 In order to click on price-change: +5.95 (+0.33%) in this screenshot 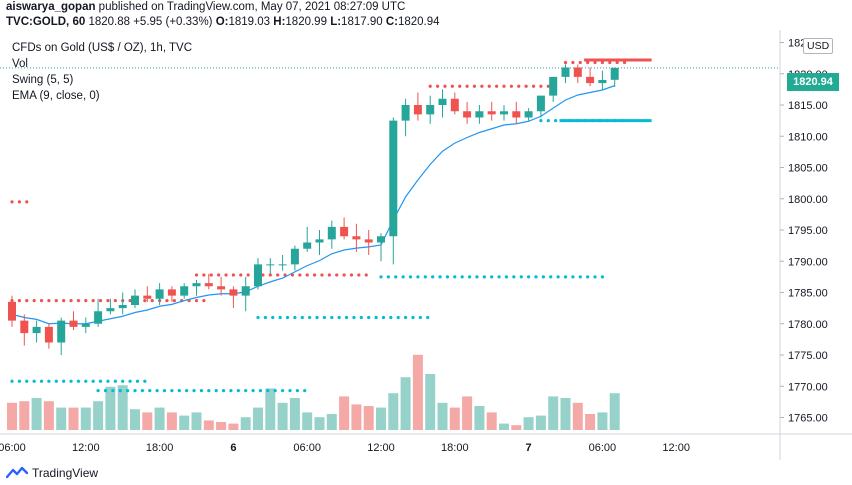, I will do `click(173, 22)`.